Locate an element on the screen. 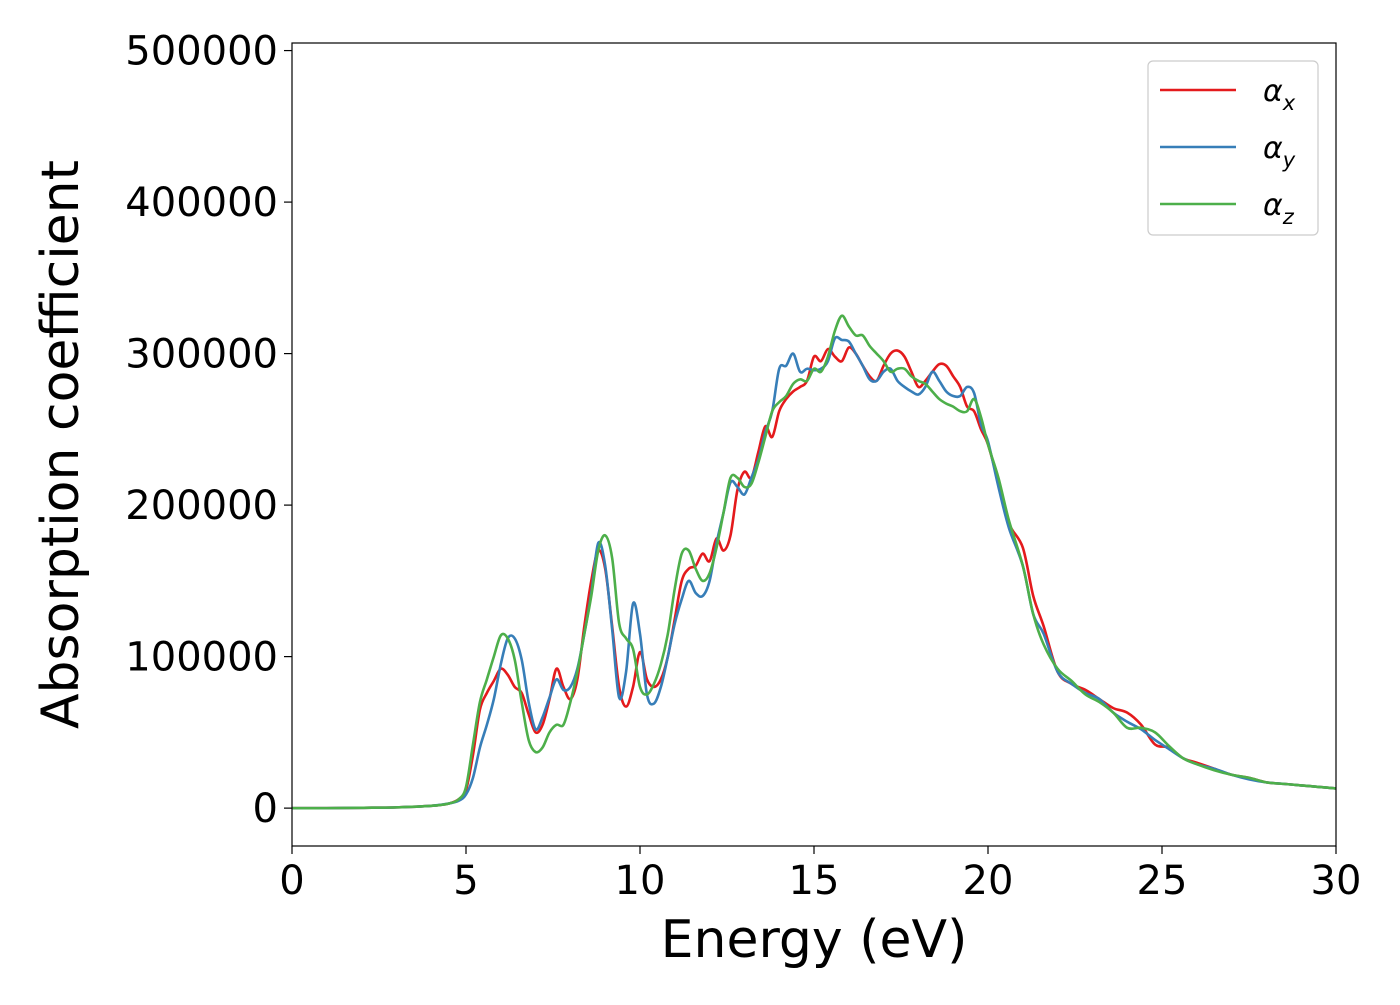 The height and width of the screenshot is (1005, 1400). y-tick-label: 100000 is located at coordinates (201, 658).